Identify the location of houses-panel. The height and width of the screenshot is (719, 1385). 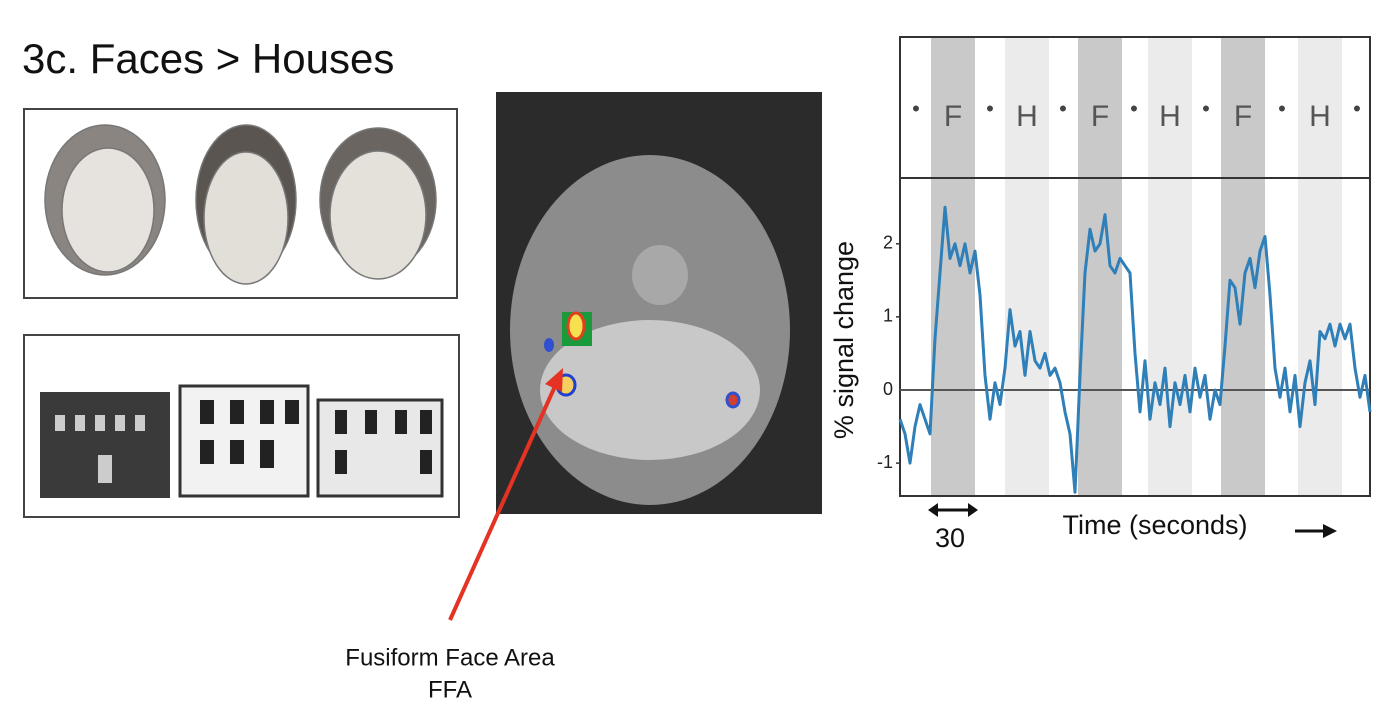
(241, 426).